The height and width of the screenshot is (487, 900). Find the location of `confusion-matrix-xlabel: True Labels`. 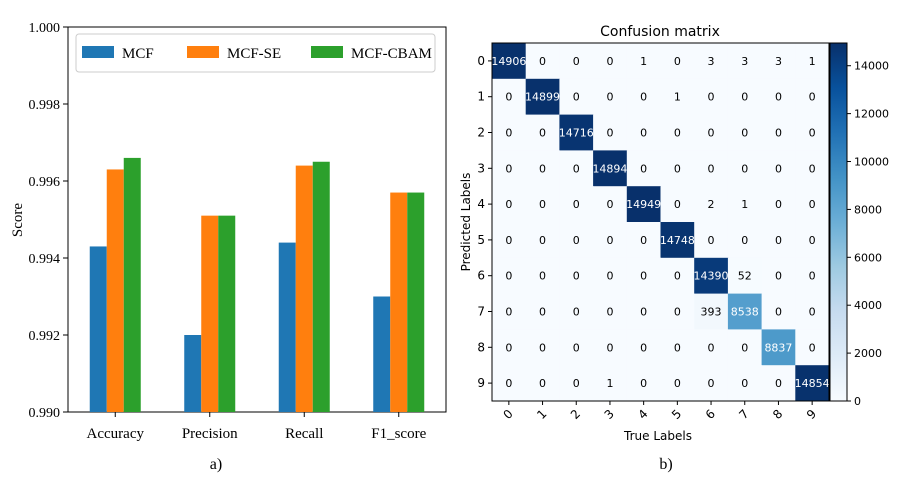

confusion-matrix-xlabel: True Labels is located at coordinates (657, 436).